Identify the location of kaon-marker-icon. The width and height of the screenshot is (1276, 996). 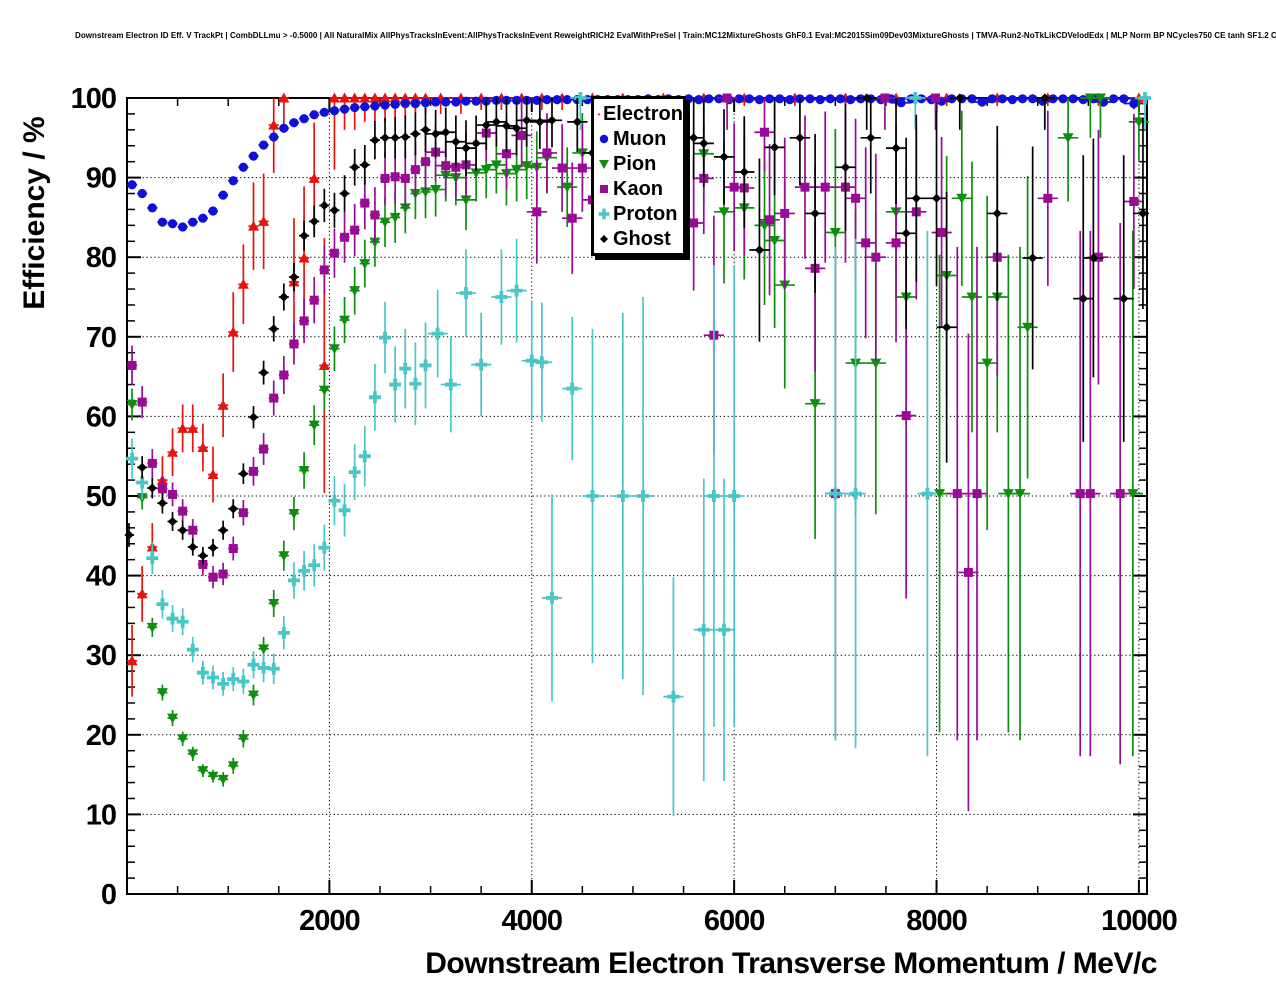
(604, 188).